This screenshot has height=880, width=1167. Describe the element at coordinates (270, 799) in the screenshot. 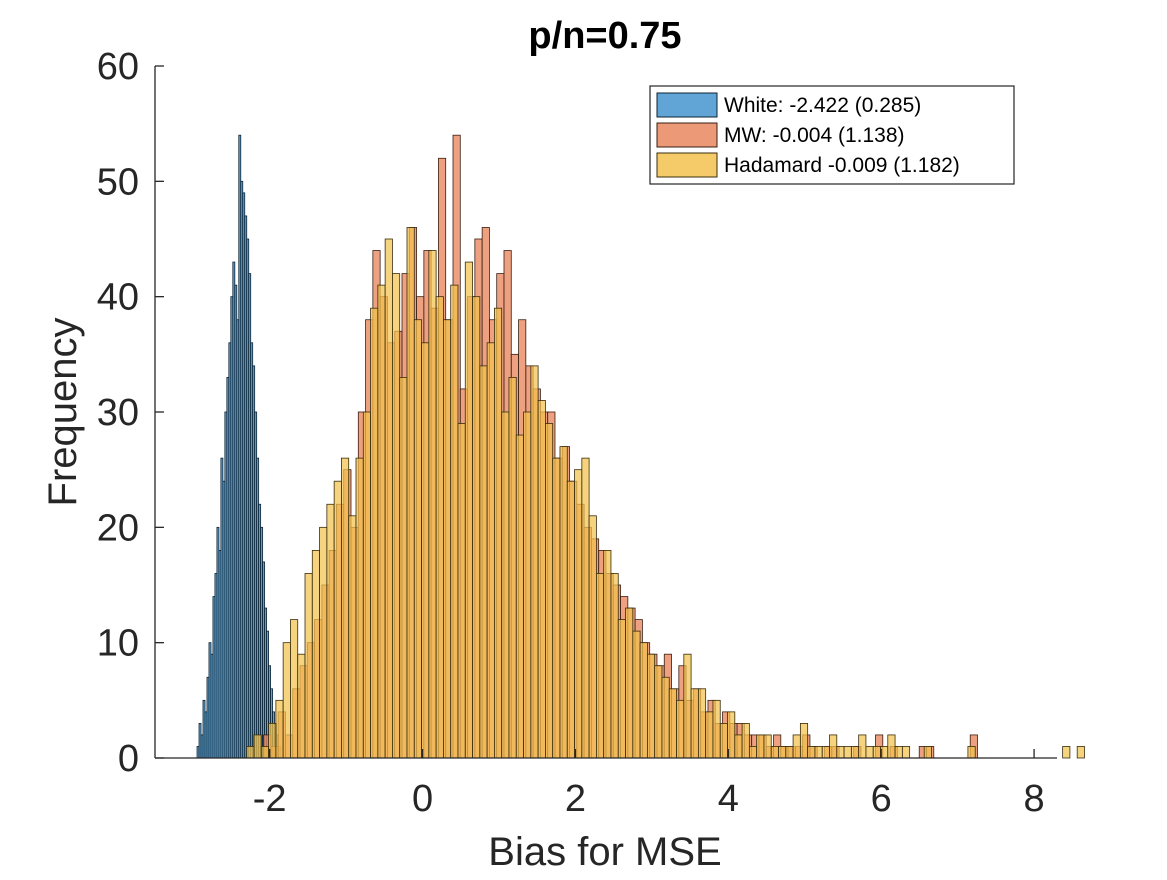

I see `x-tick-label: -2` at that location.